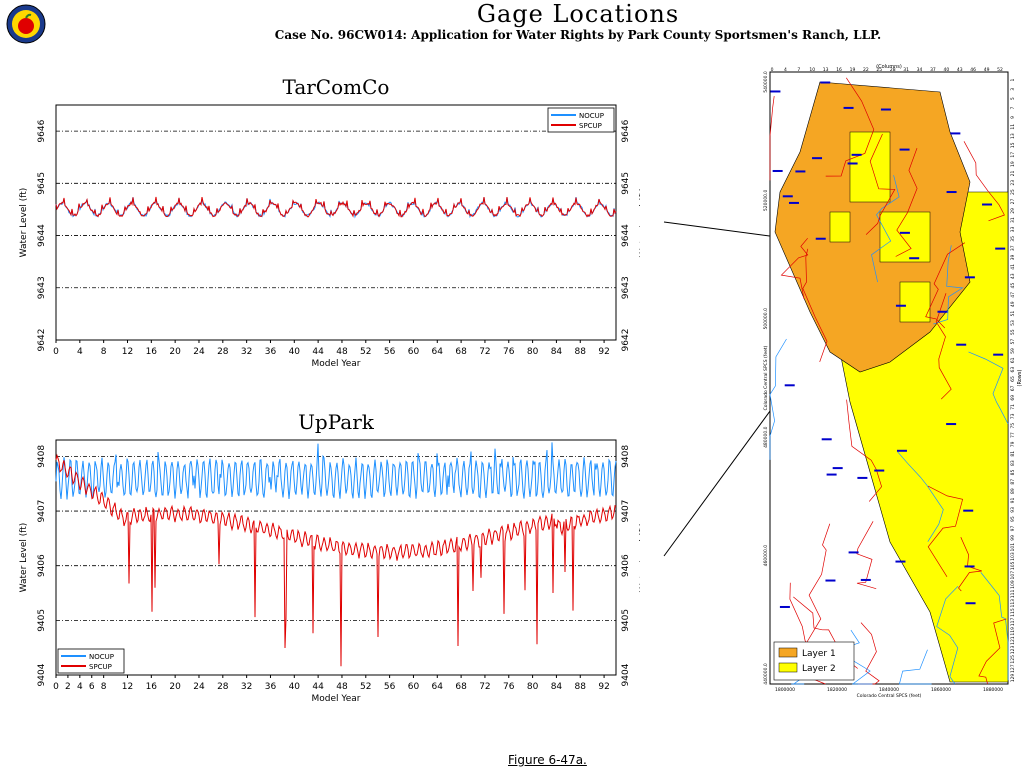  What do you see at coordinates (906, 70) in the screenshot?
I see `map-col-tick: 31` at bounding box center [906, 70].